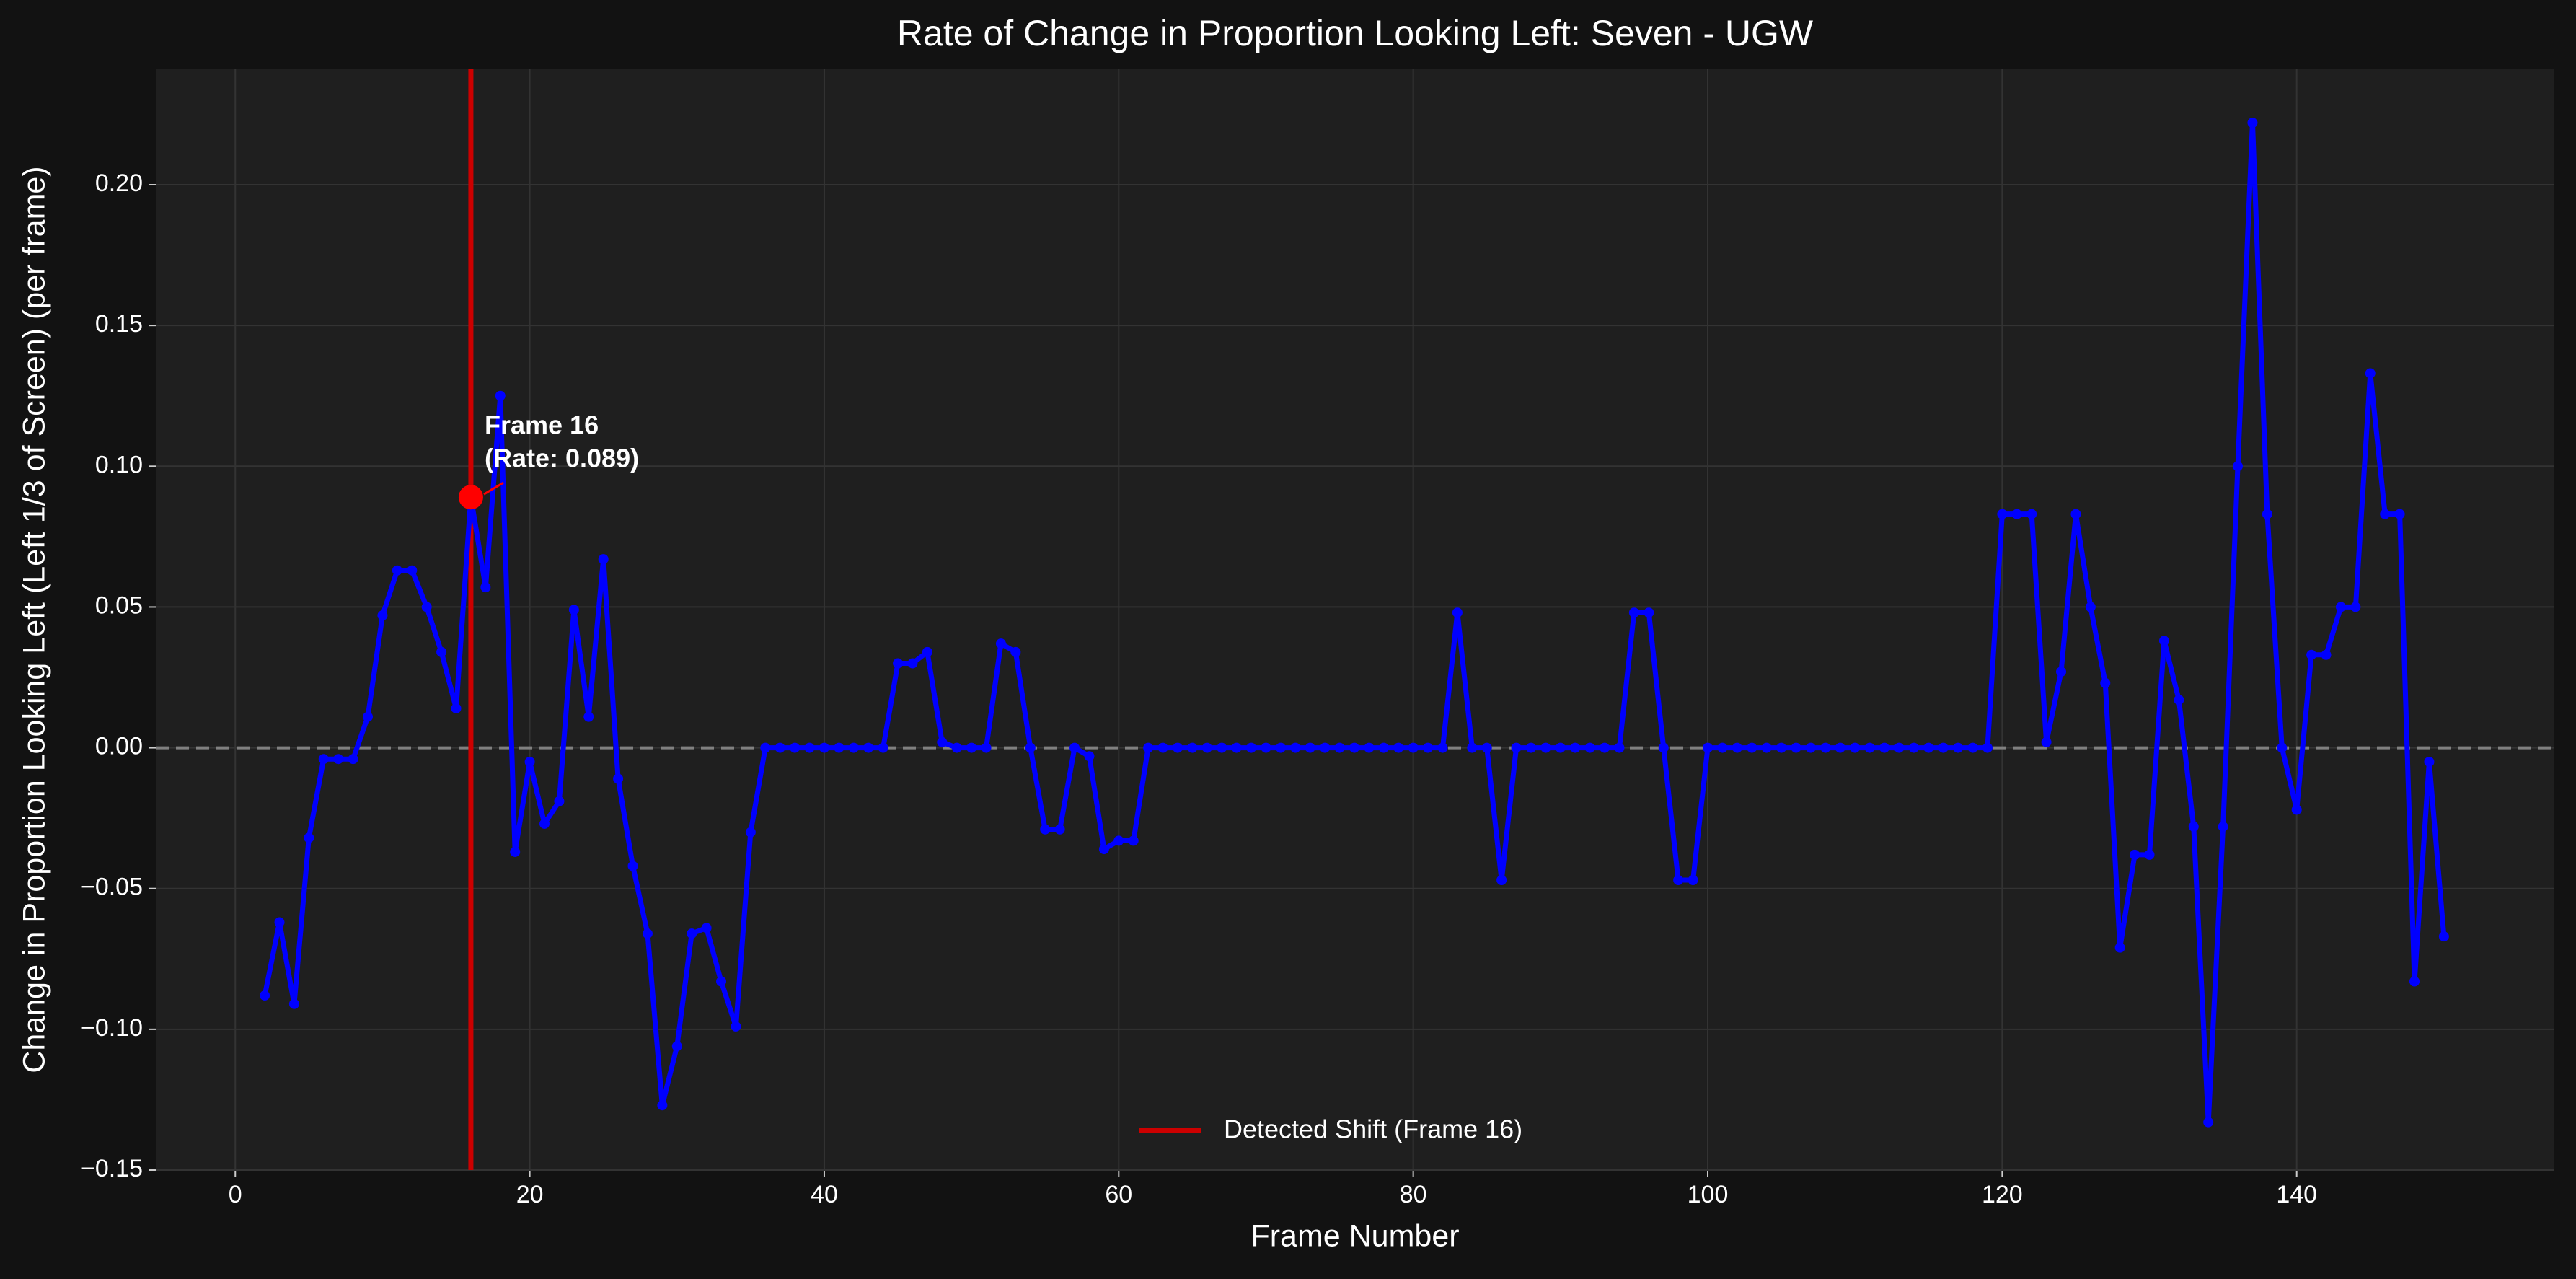 The width and height of the screenshot is (2576, 1279). I want to click on x-tick-label: 120, so click(2002, 1194).